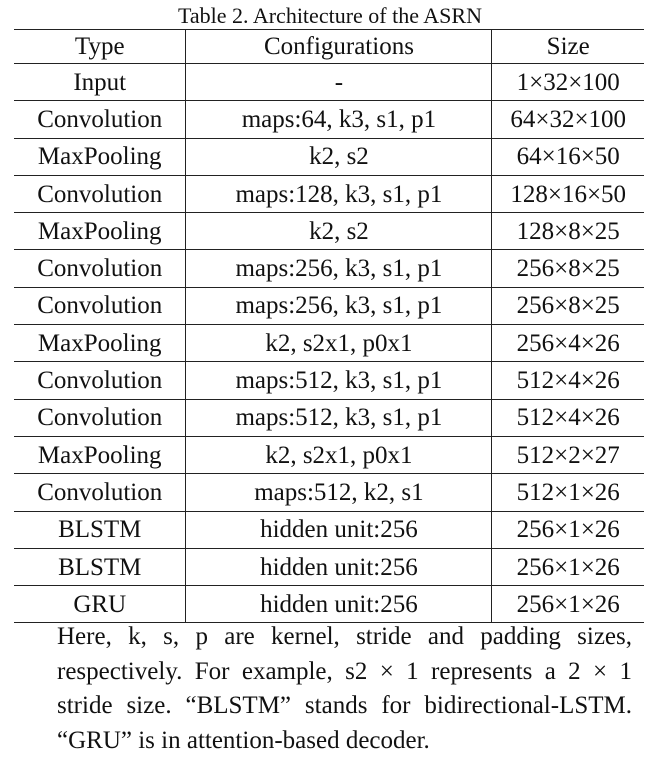 This screenshot has width=660, height=763. Describe the element at coordinates (339, 46) in the screenshot. I see `header-configurations: Configurations` at that location.